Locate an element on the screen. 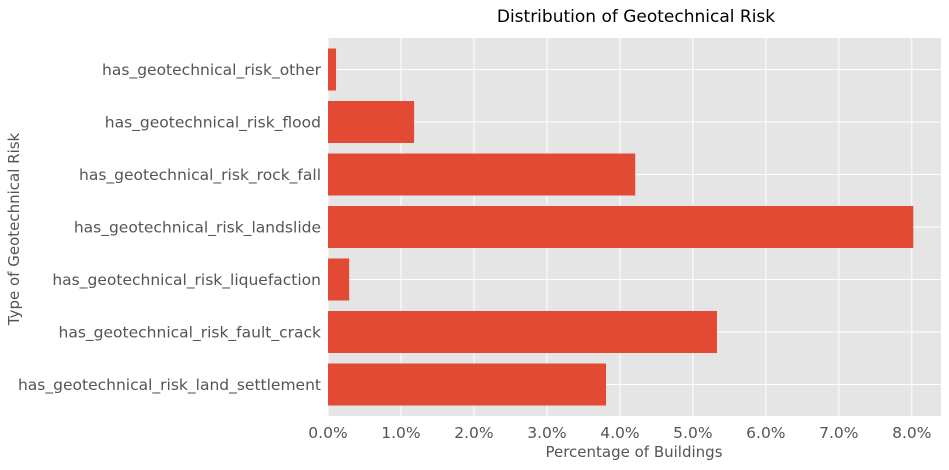 The height and width of the screenshot is (470, 949). bar-has-geotechnical-risk-other is located at coordinates (332, 69).